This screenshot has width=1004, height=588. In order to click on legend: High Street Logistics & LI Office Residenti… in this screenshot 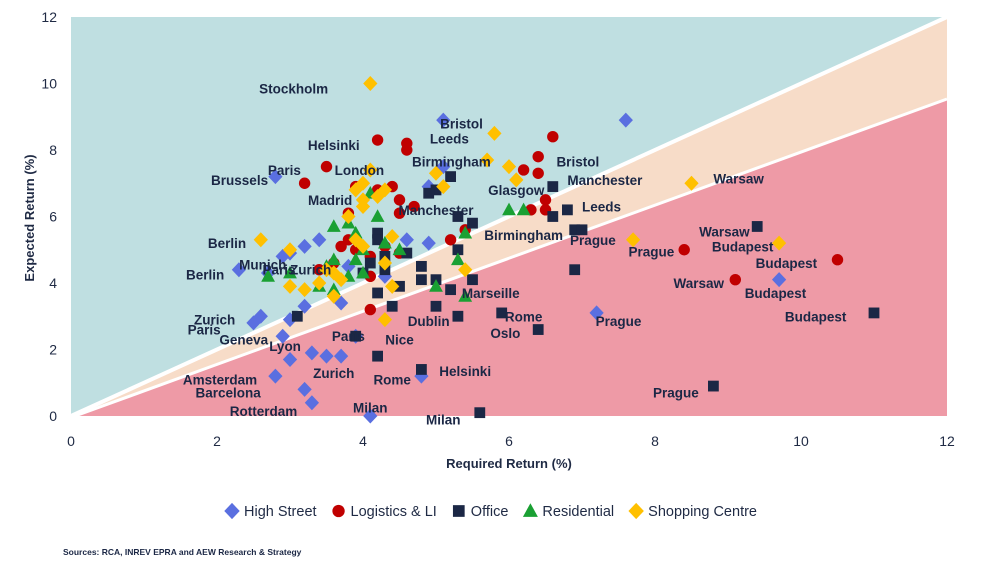, I will do `click(490, 511)`.